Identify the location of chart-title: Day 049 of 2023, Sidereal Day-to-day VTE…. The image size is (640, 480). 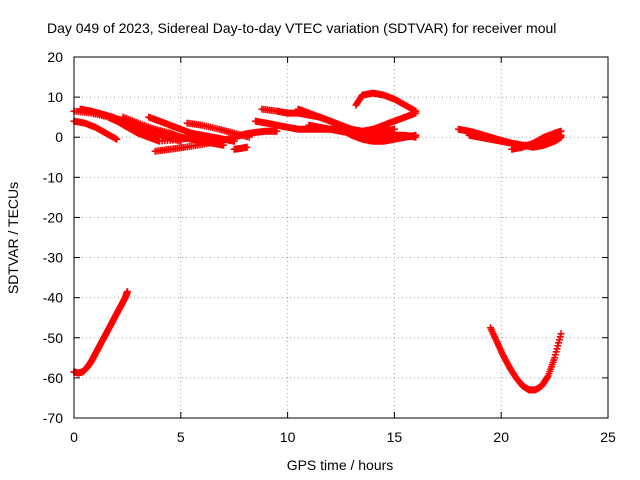
(301, 28).